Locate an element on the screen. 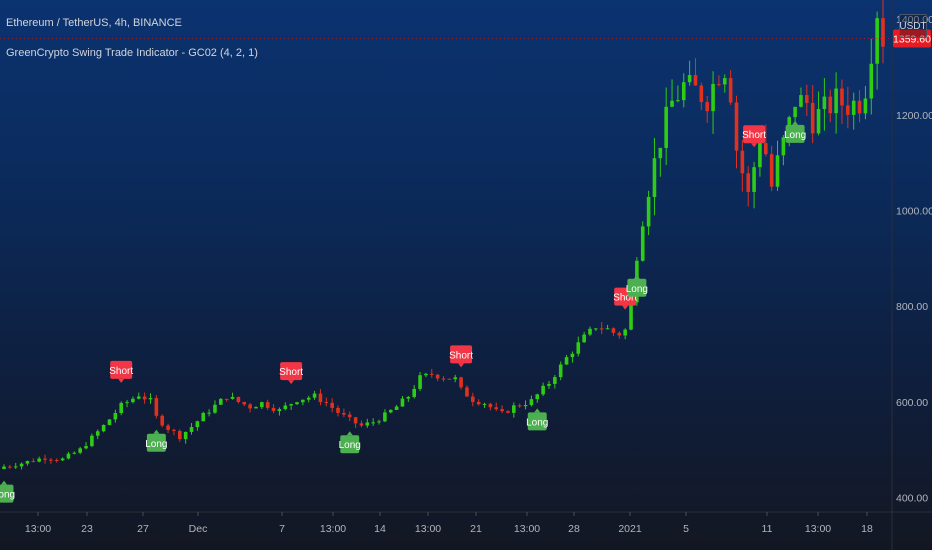  current-price-tag is located at coordinates (912, 38).